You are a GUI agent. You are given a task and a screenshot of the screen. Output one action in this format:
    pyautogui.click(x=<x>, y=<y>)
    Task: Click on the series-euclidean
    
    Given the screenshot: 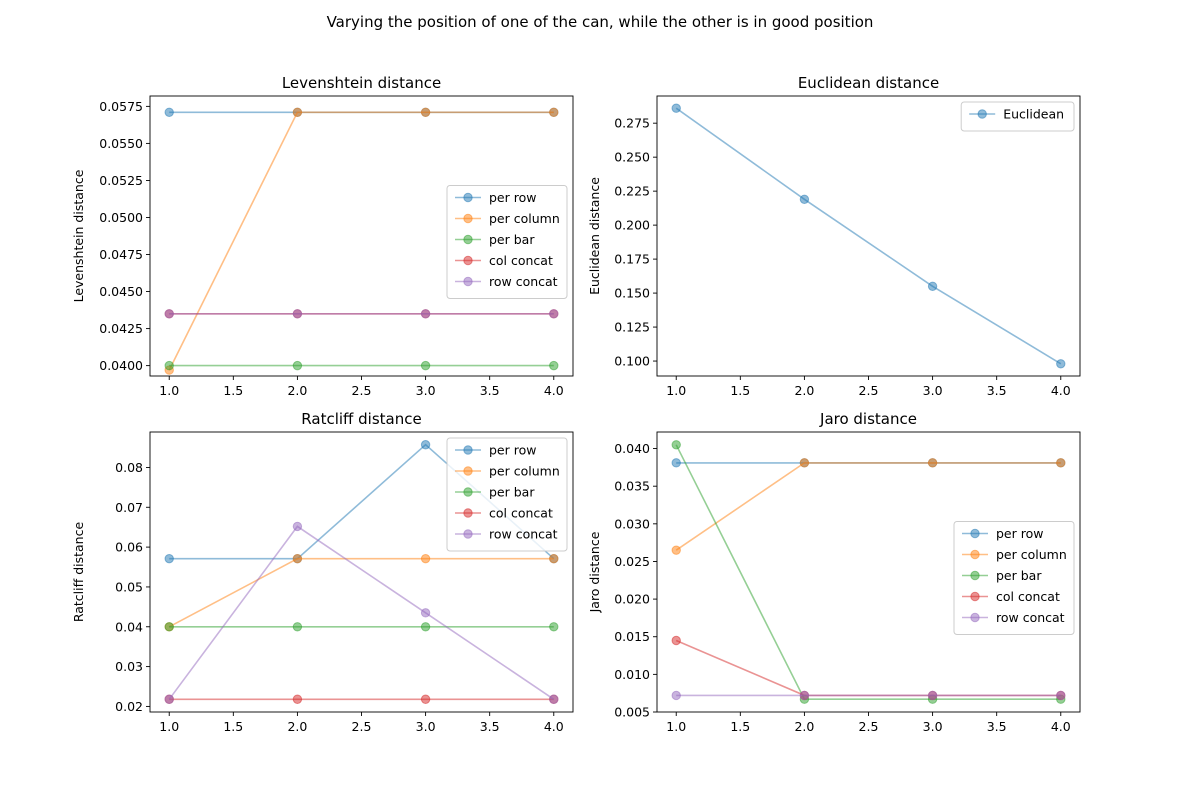 What is the action you would take?
    pyautogui.click(x=868, y=236)
    